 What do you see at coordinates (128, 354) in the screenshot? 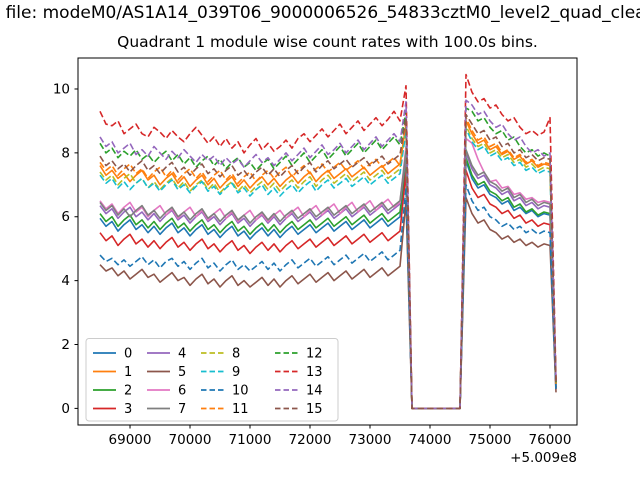
I see `legend-entry-label-0: 0` at bounding box center [128, 354].